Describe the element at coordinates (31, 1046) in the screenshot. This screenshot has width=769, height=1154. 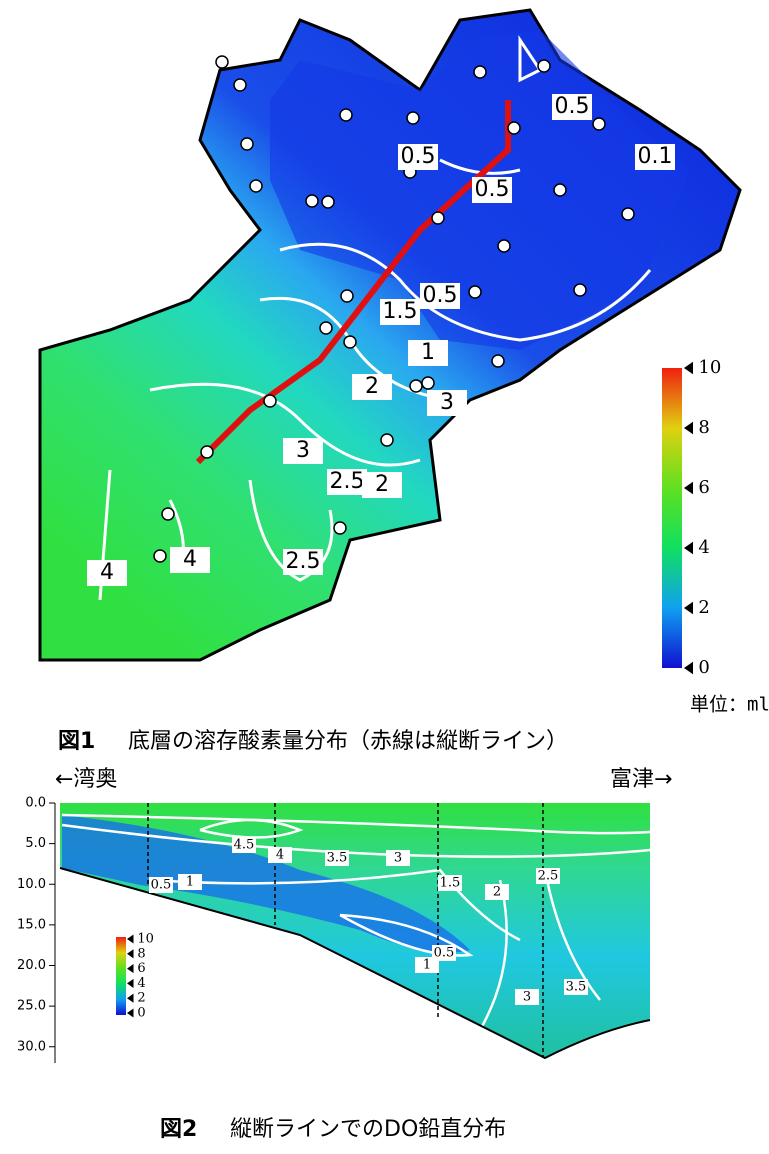
I see `y-tick-label: 30.0` at that location.